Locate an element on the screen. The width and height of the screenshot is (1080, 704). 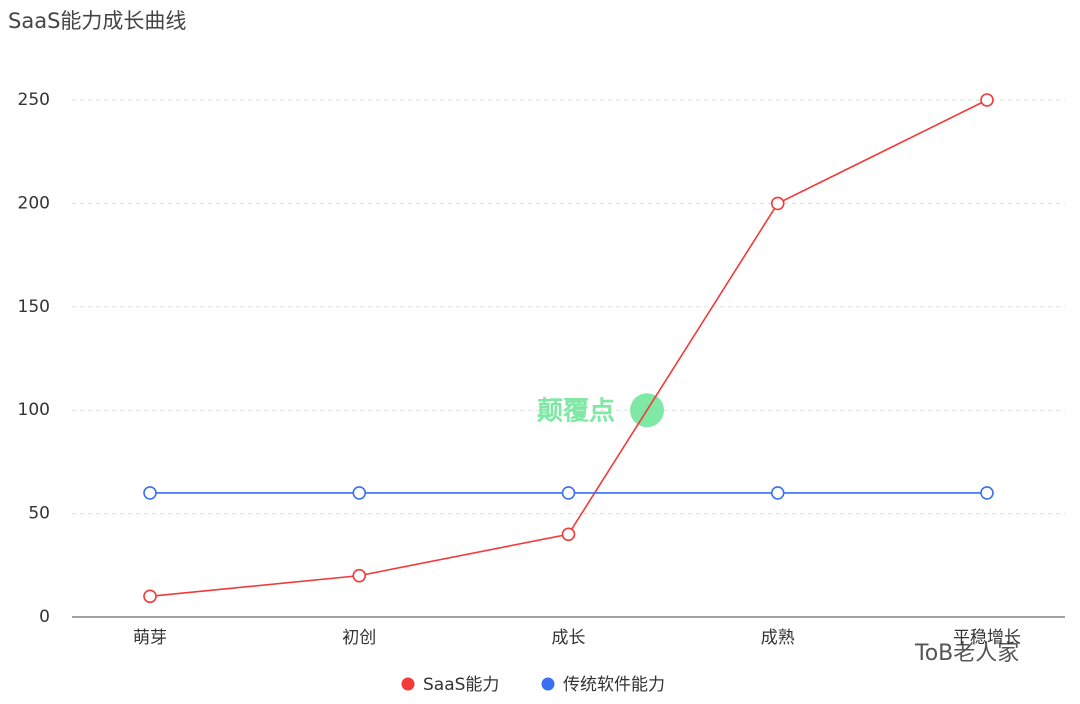
y-tick-label: 0 is located at coordinates (44, 617).